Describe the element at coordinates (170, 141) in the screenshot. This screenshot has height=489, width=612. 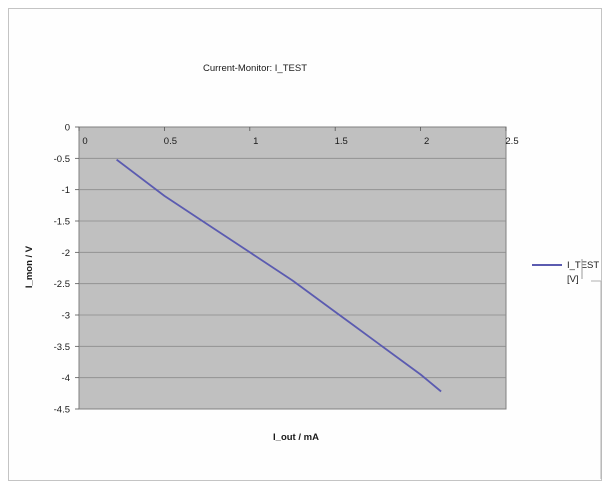
I see `x-tick-label: 0.5` at that location.